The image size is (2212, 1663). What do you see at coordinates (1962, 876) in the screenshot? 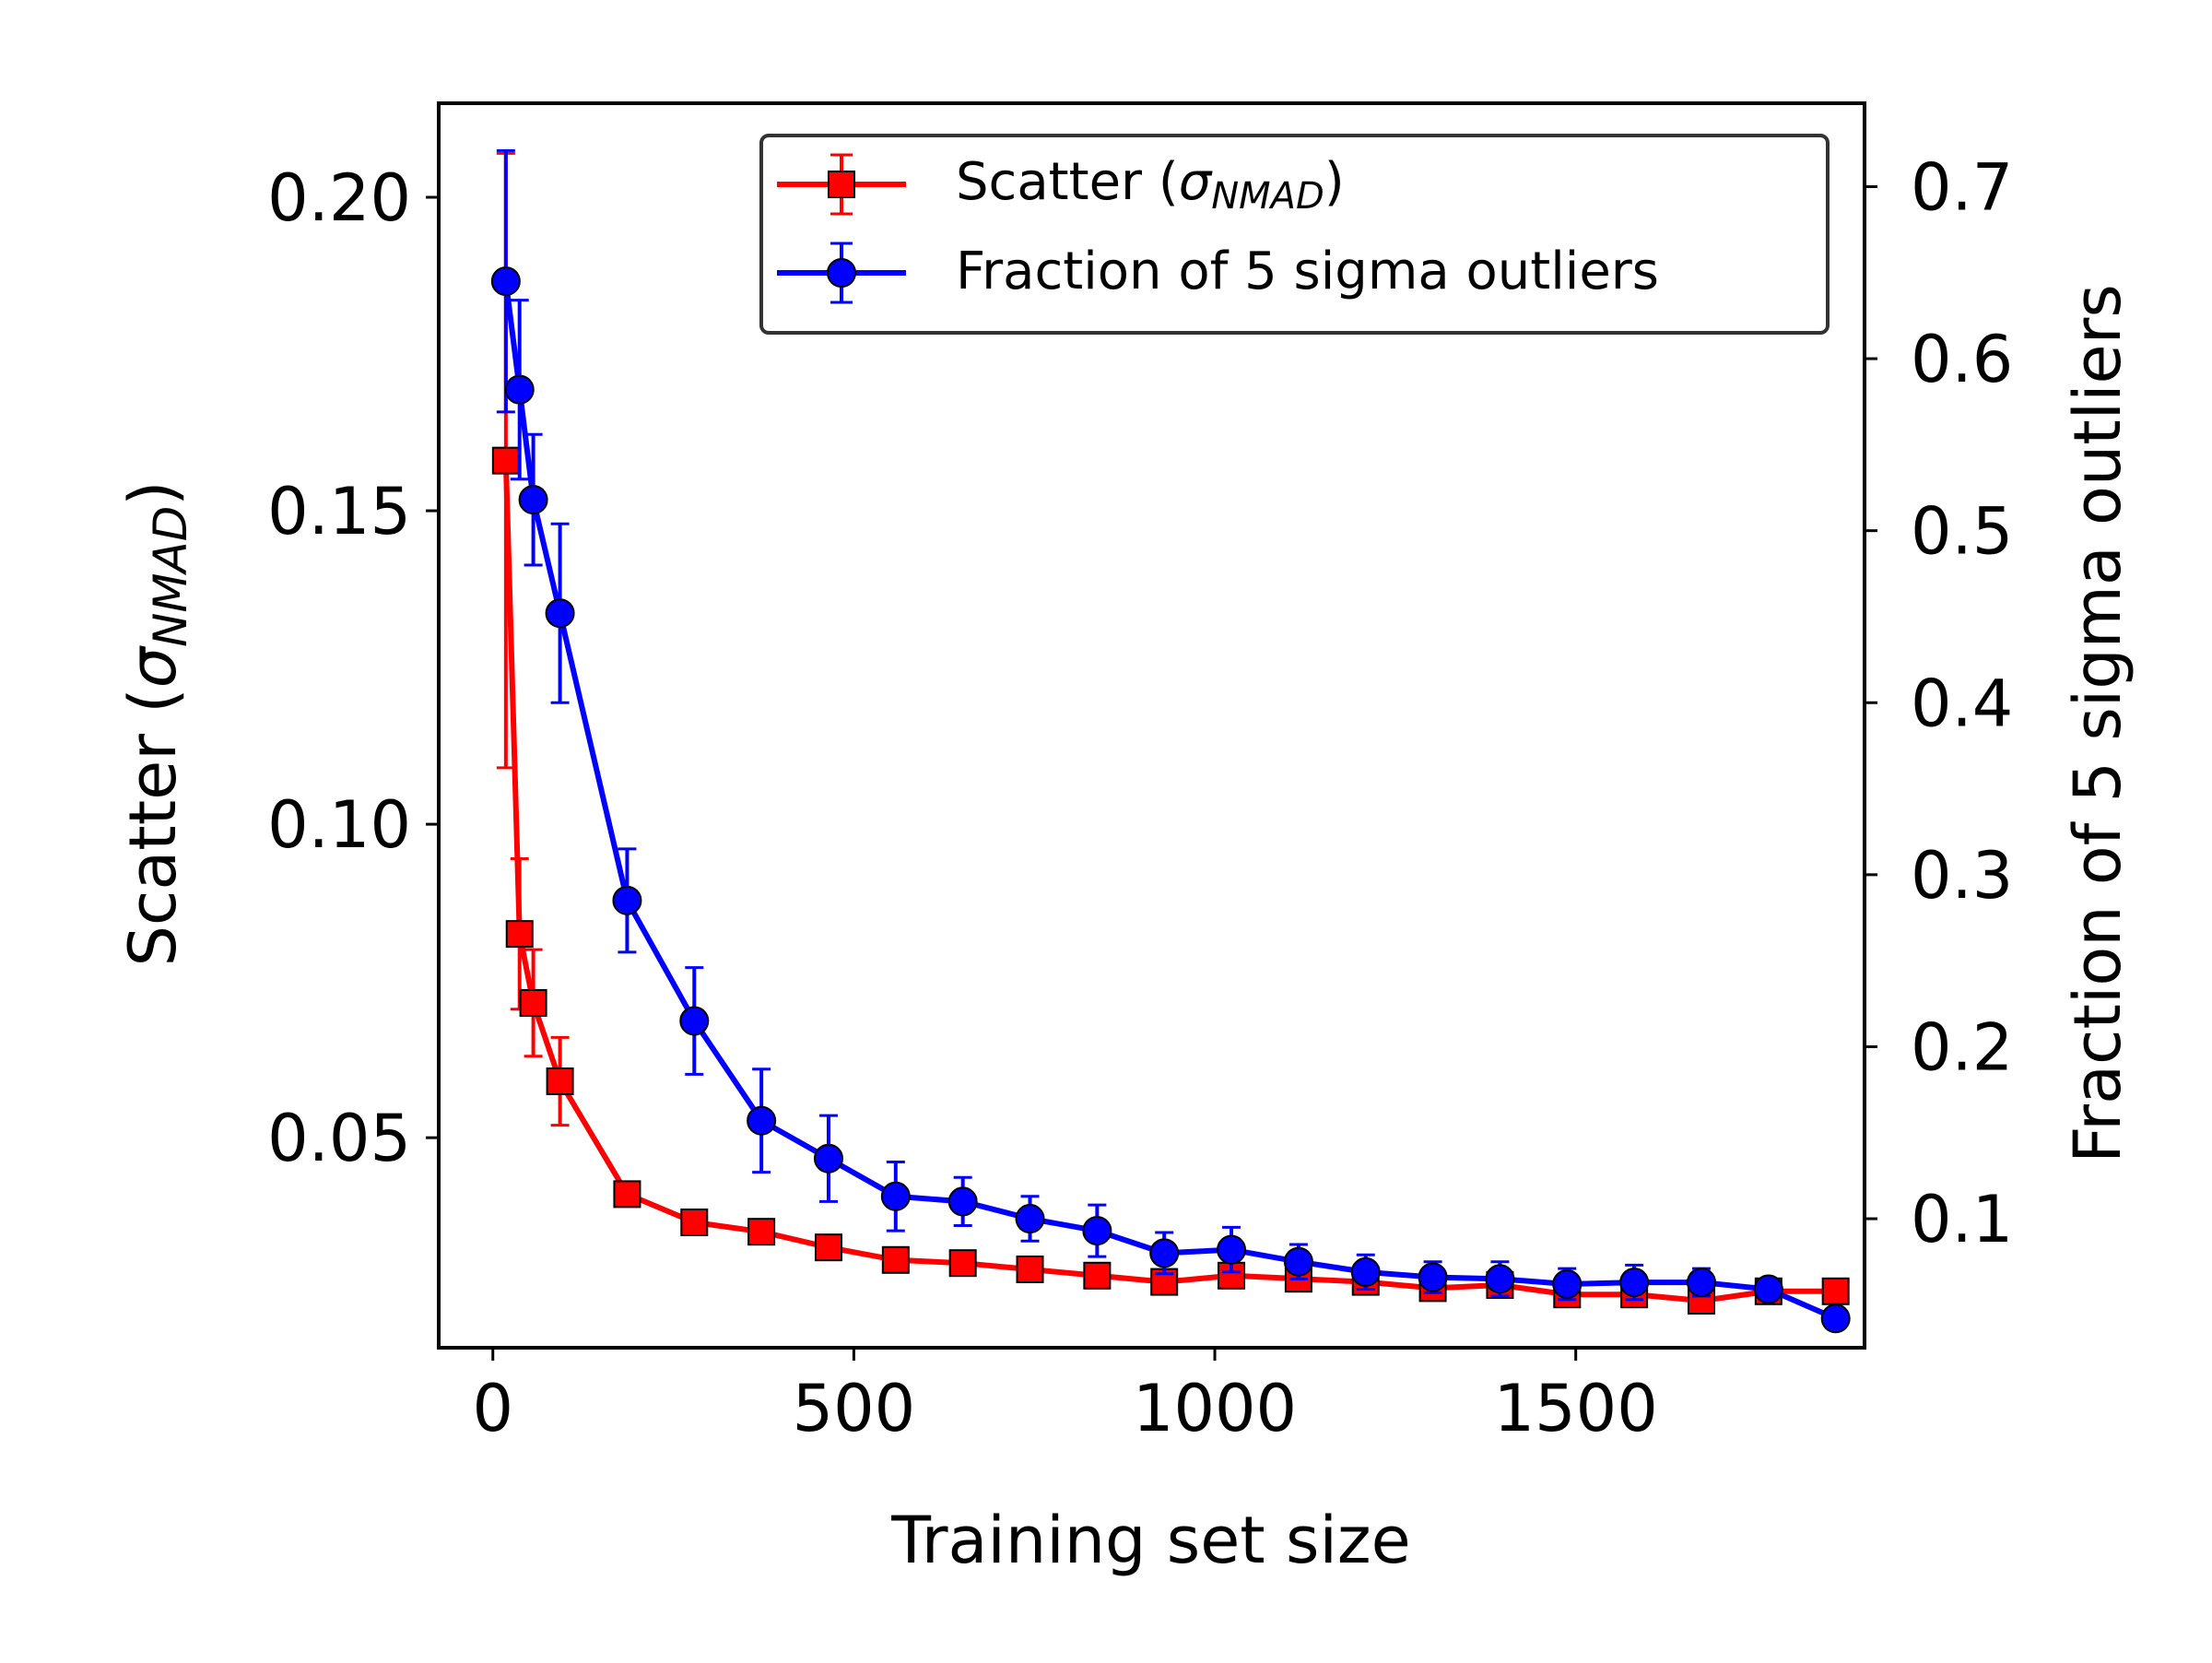
I see `y-right-tick-label: 0.3` at bounding box center [1962, 876].